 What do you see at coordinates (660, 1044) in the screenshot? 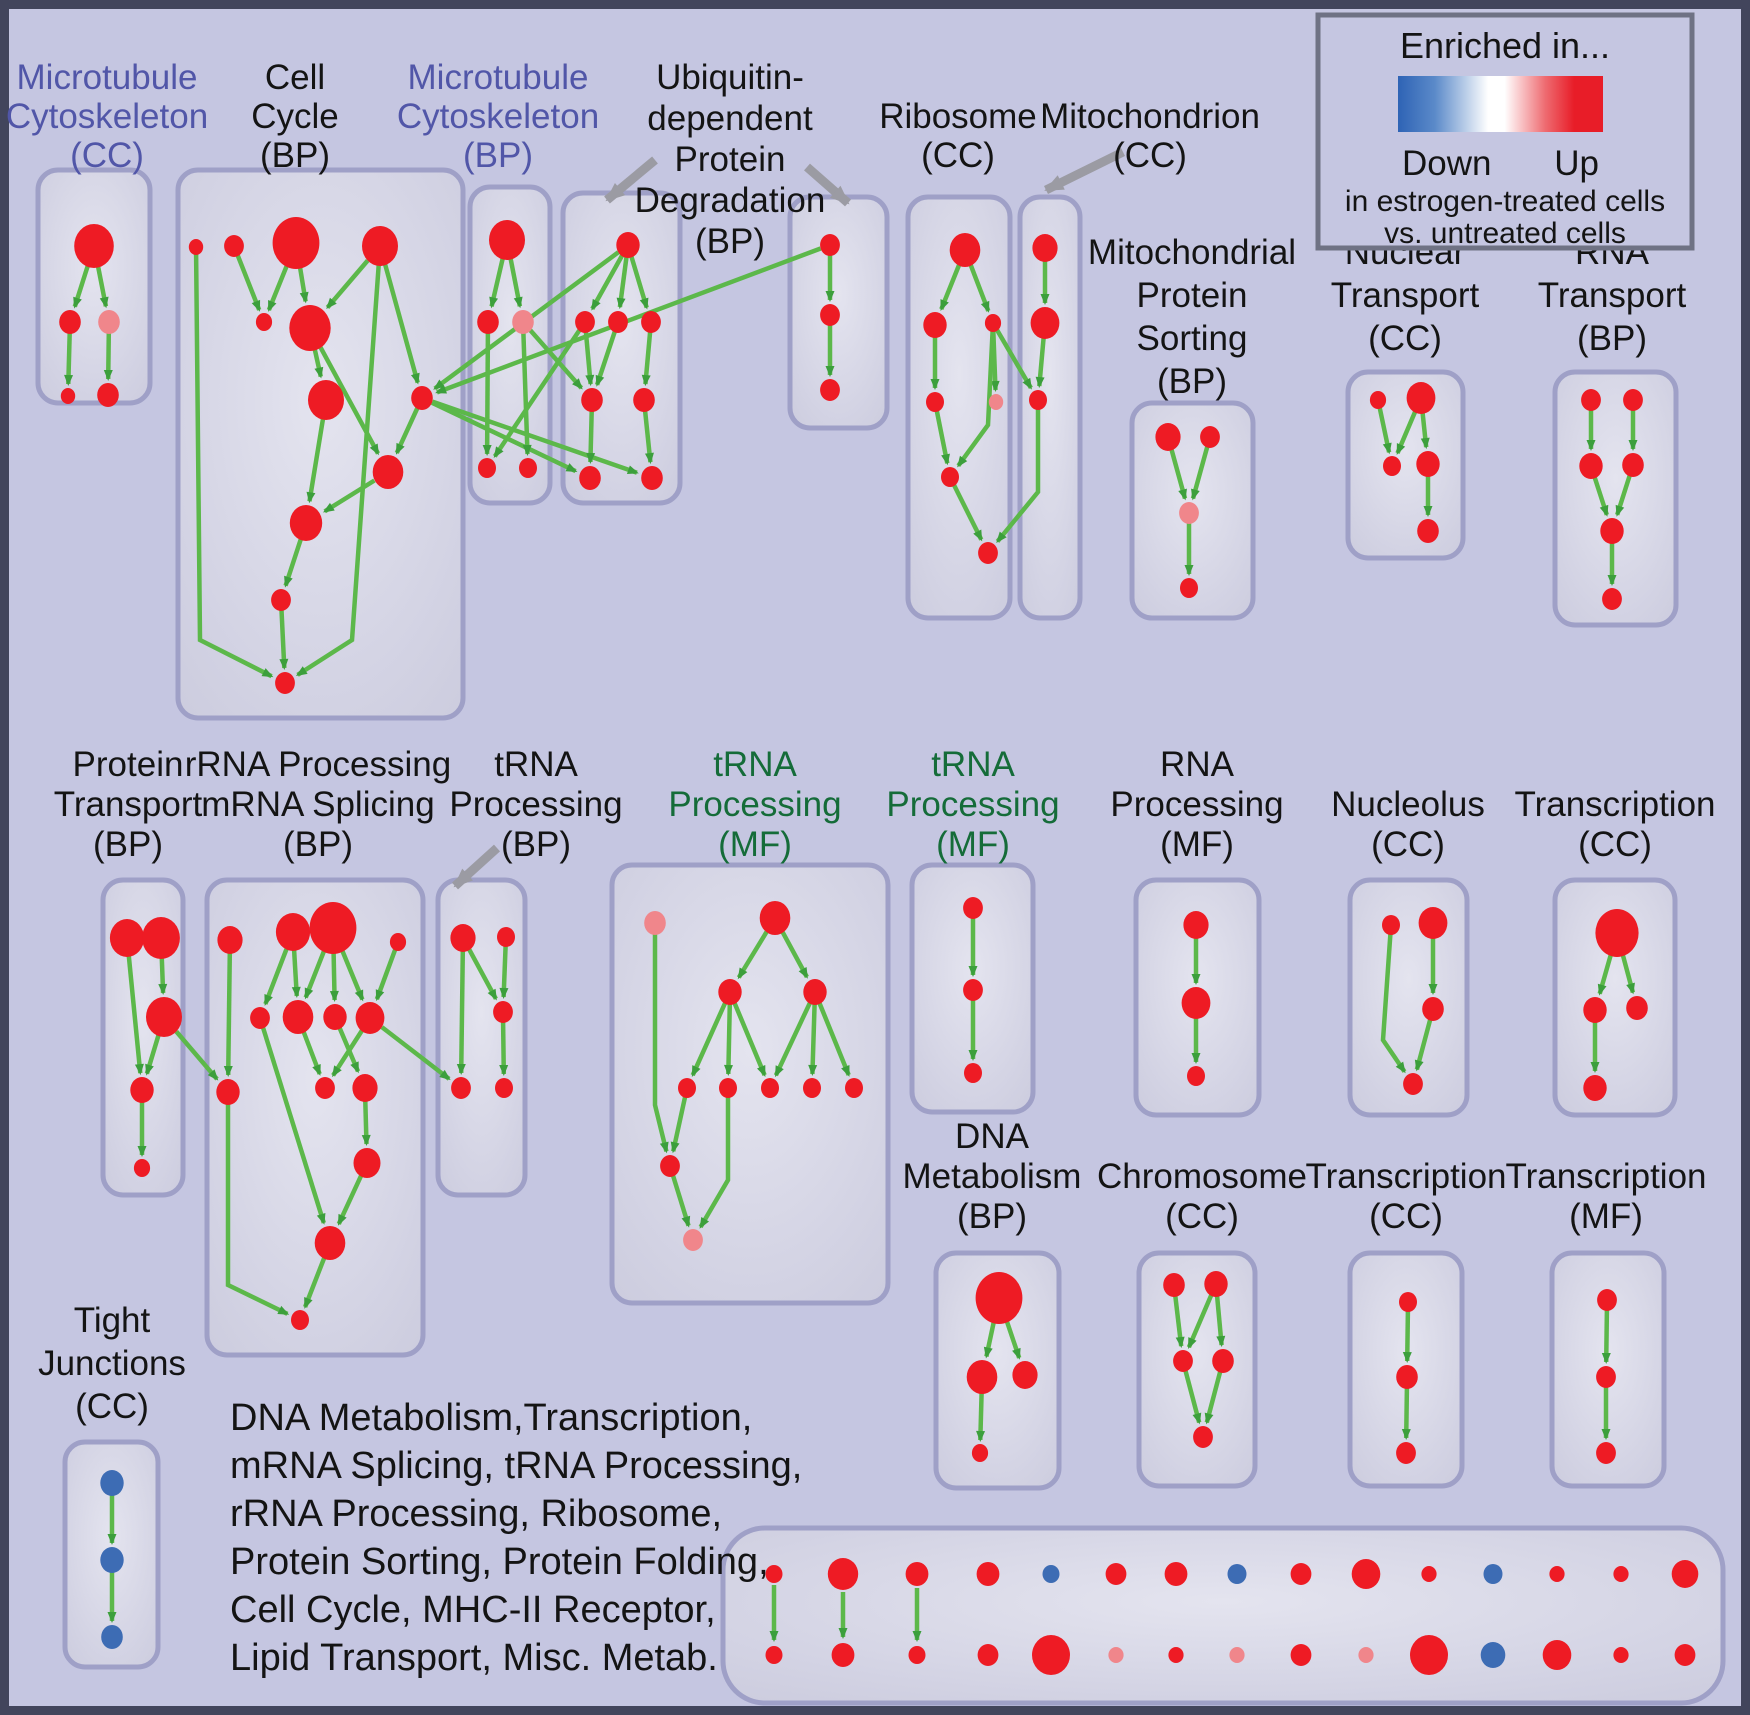
I see `edge-G1-G10` at bounding box center [660, 1044].